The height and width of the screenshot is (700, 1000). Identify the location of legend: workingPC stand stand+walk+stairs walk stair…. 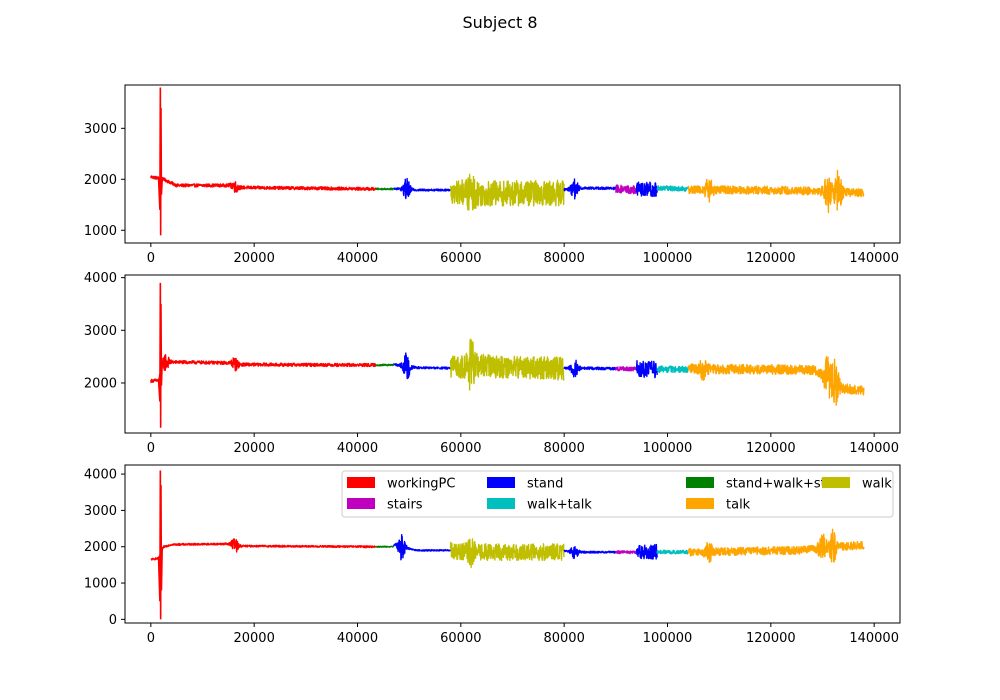
(617, 494).